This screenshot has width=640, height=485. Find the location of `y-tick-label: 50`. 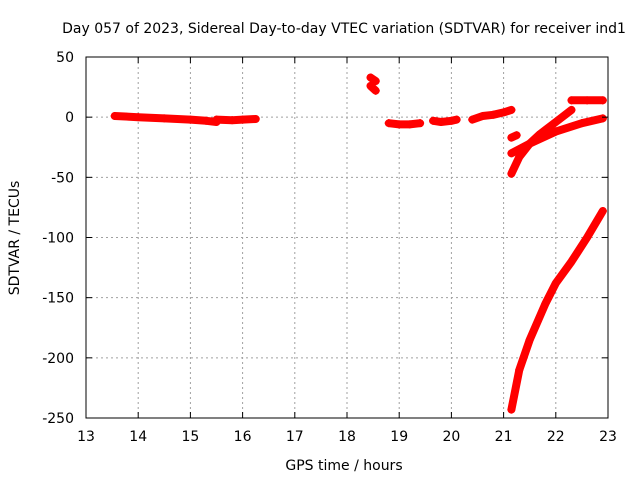

y-tick-label: 50 is located at coordinates (65, 58).